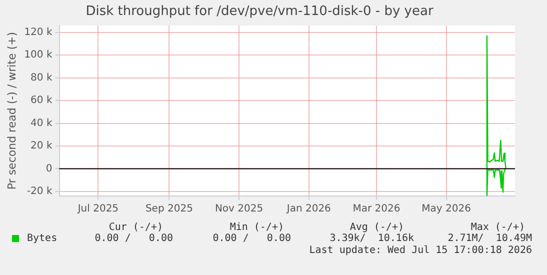 The width and height of the screenshot is (547, 275). What do you see at coordinates (308, 209) in the screenshot?
I see `x-tick-label: Jan 2026` at bounding box center [308, 209].